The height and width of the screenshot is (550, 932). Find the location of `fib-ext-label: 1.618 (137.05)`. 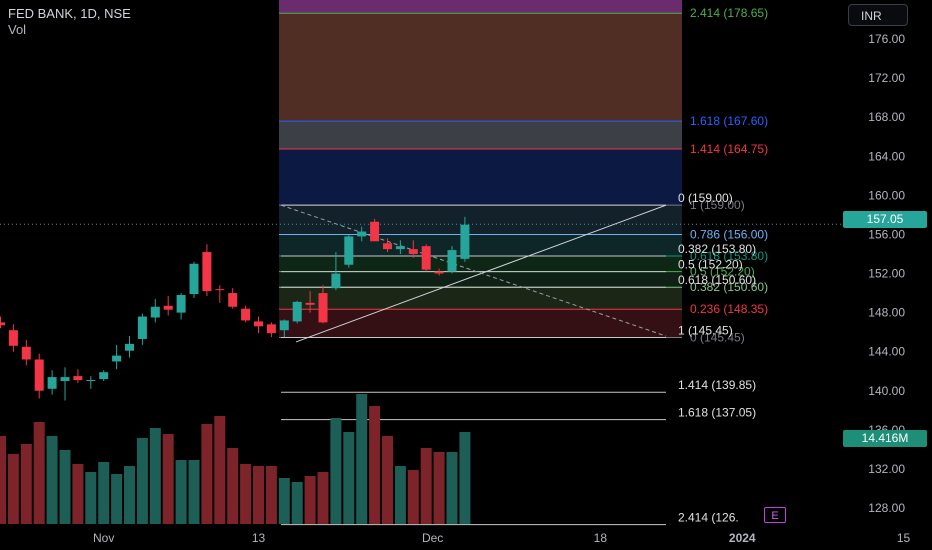

fib-ext-label: 1.618 (137.05) is located at coordinates (717, 413).